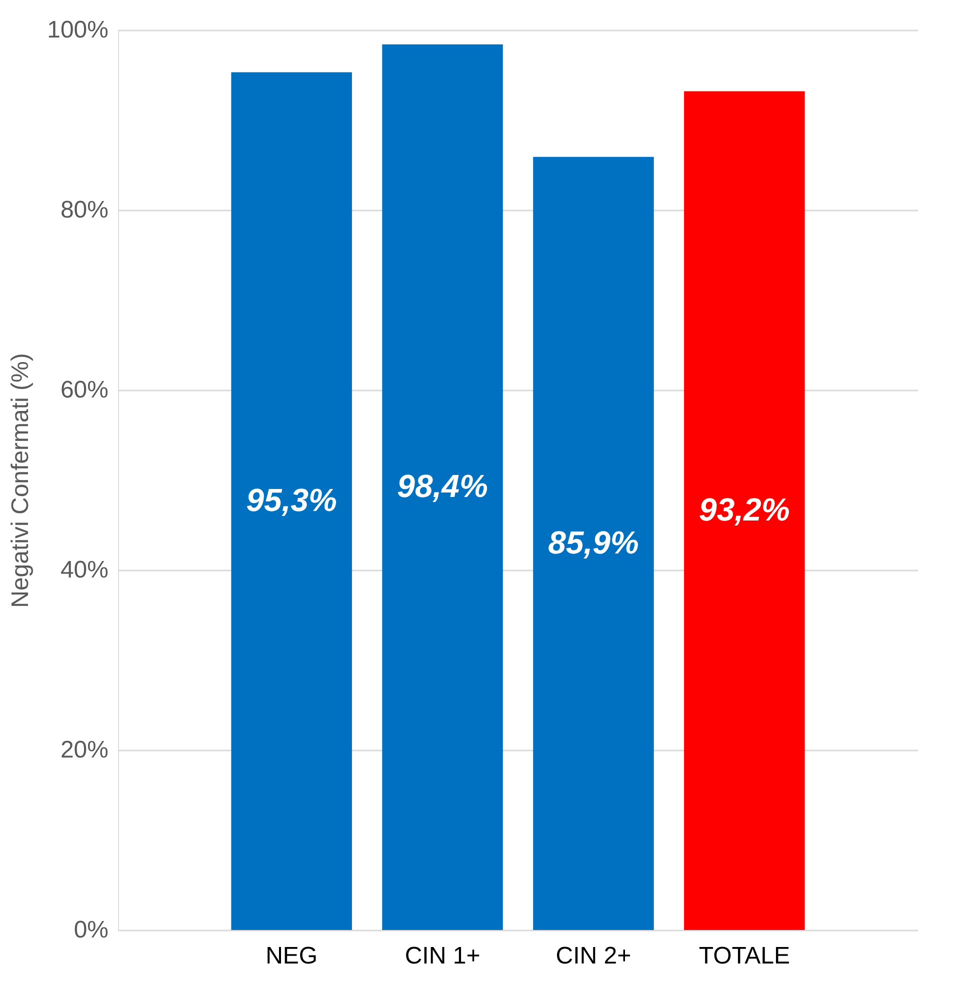 Image resolution: width=976 pixels, height=988 pixels. I want to click on y-tick-label: 100%, so click(77, 30).